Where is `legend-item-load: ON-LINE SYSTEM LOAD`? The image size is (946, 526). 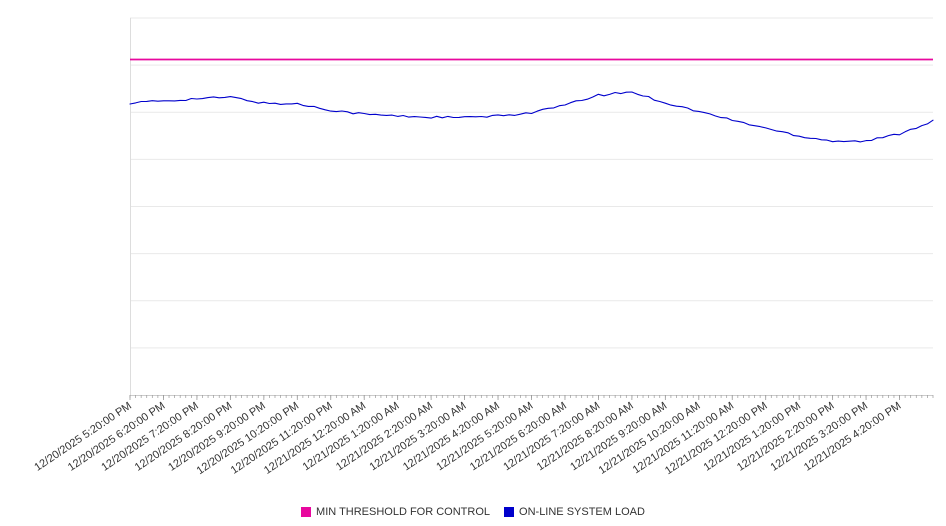
legend-item-load: ON-LINE SYSTEM LOAD is located at coordinates (574, 512).